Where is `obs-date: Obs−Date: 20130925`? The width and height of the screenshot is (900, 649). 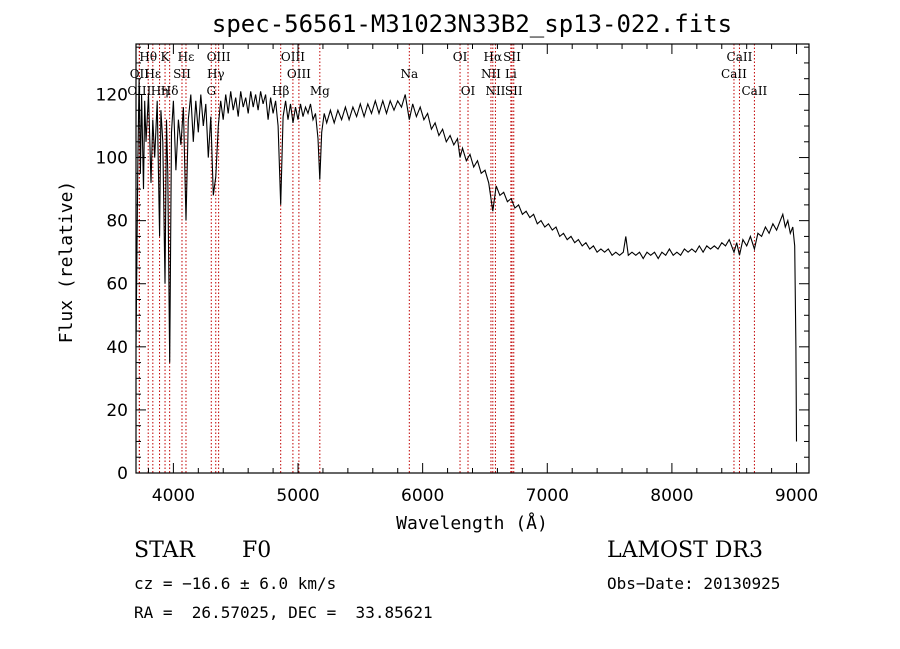 obs-date: Obs−Date: 20130925 is located at coordinates (694, 583).